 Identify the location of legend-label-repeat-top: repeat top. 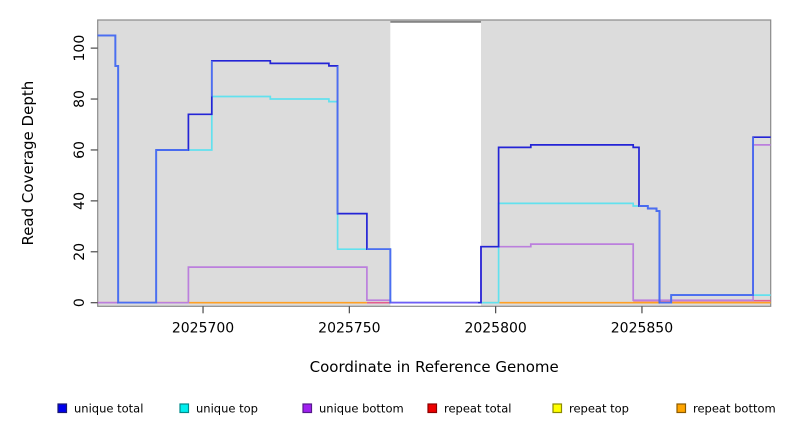
(599, 409).